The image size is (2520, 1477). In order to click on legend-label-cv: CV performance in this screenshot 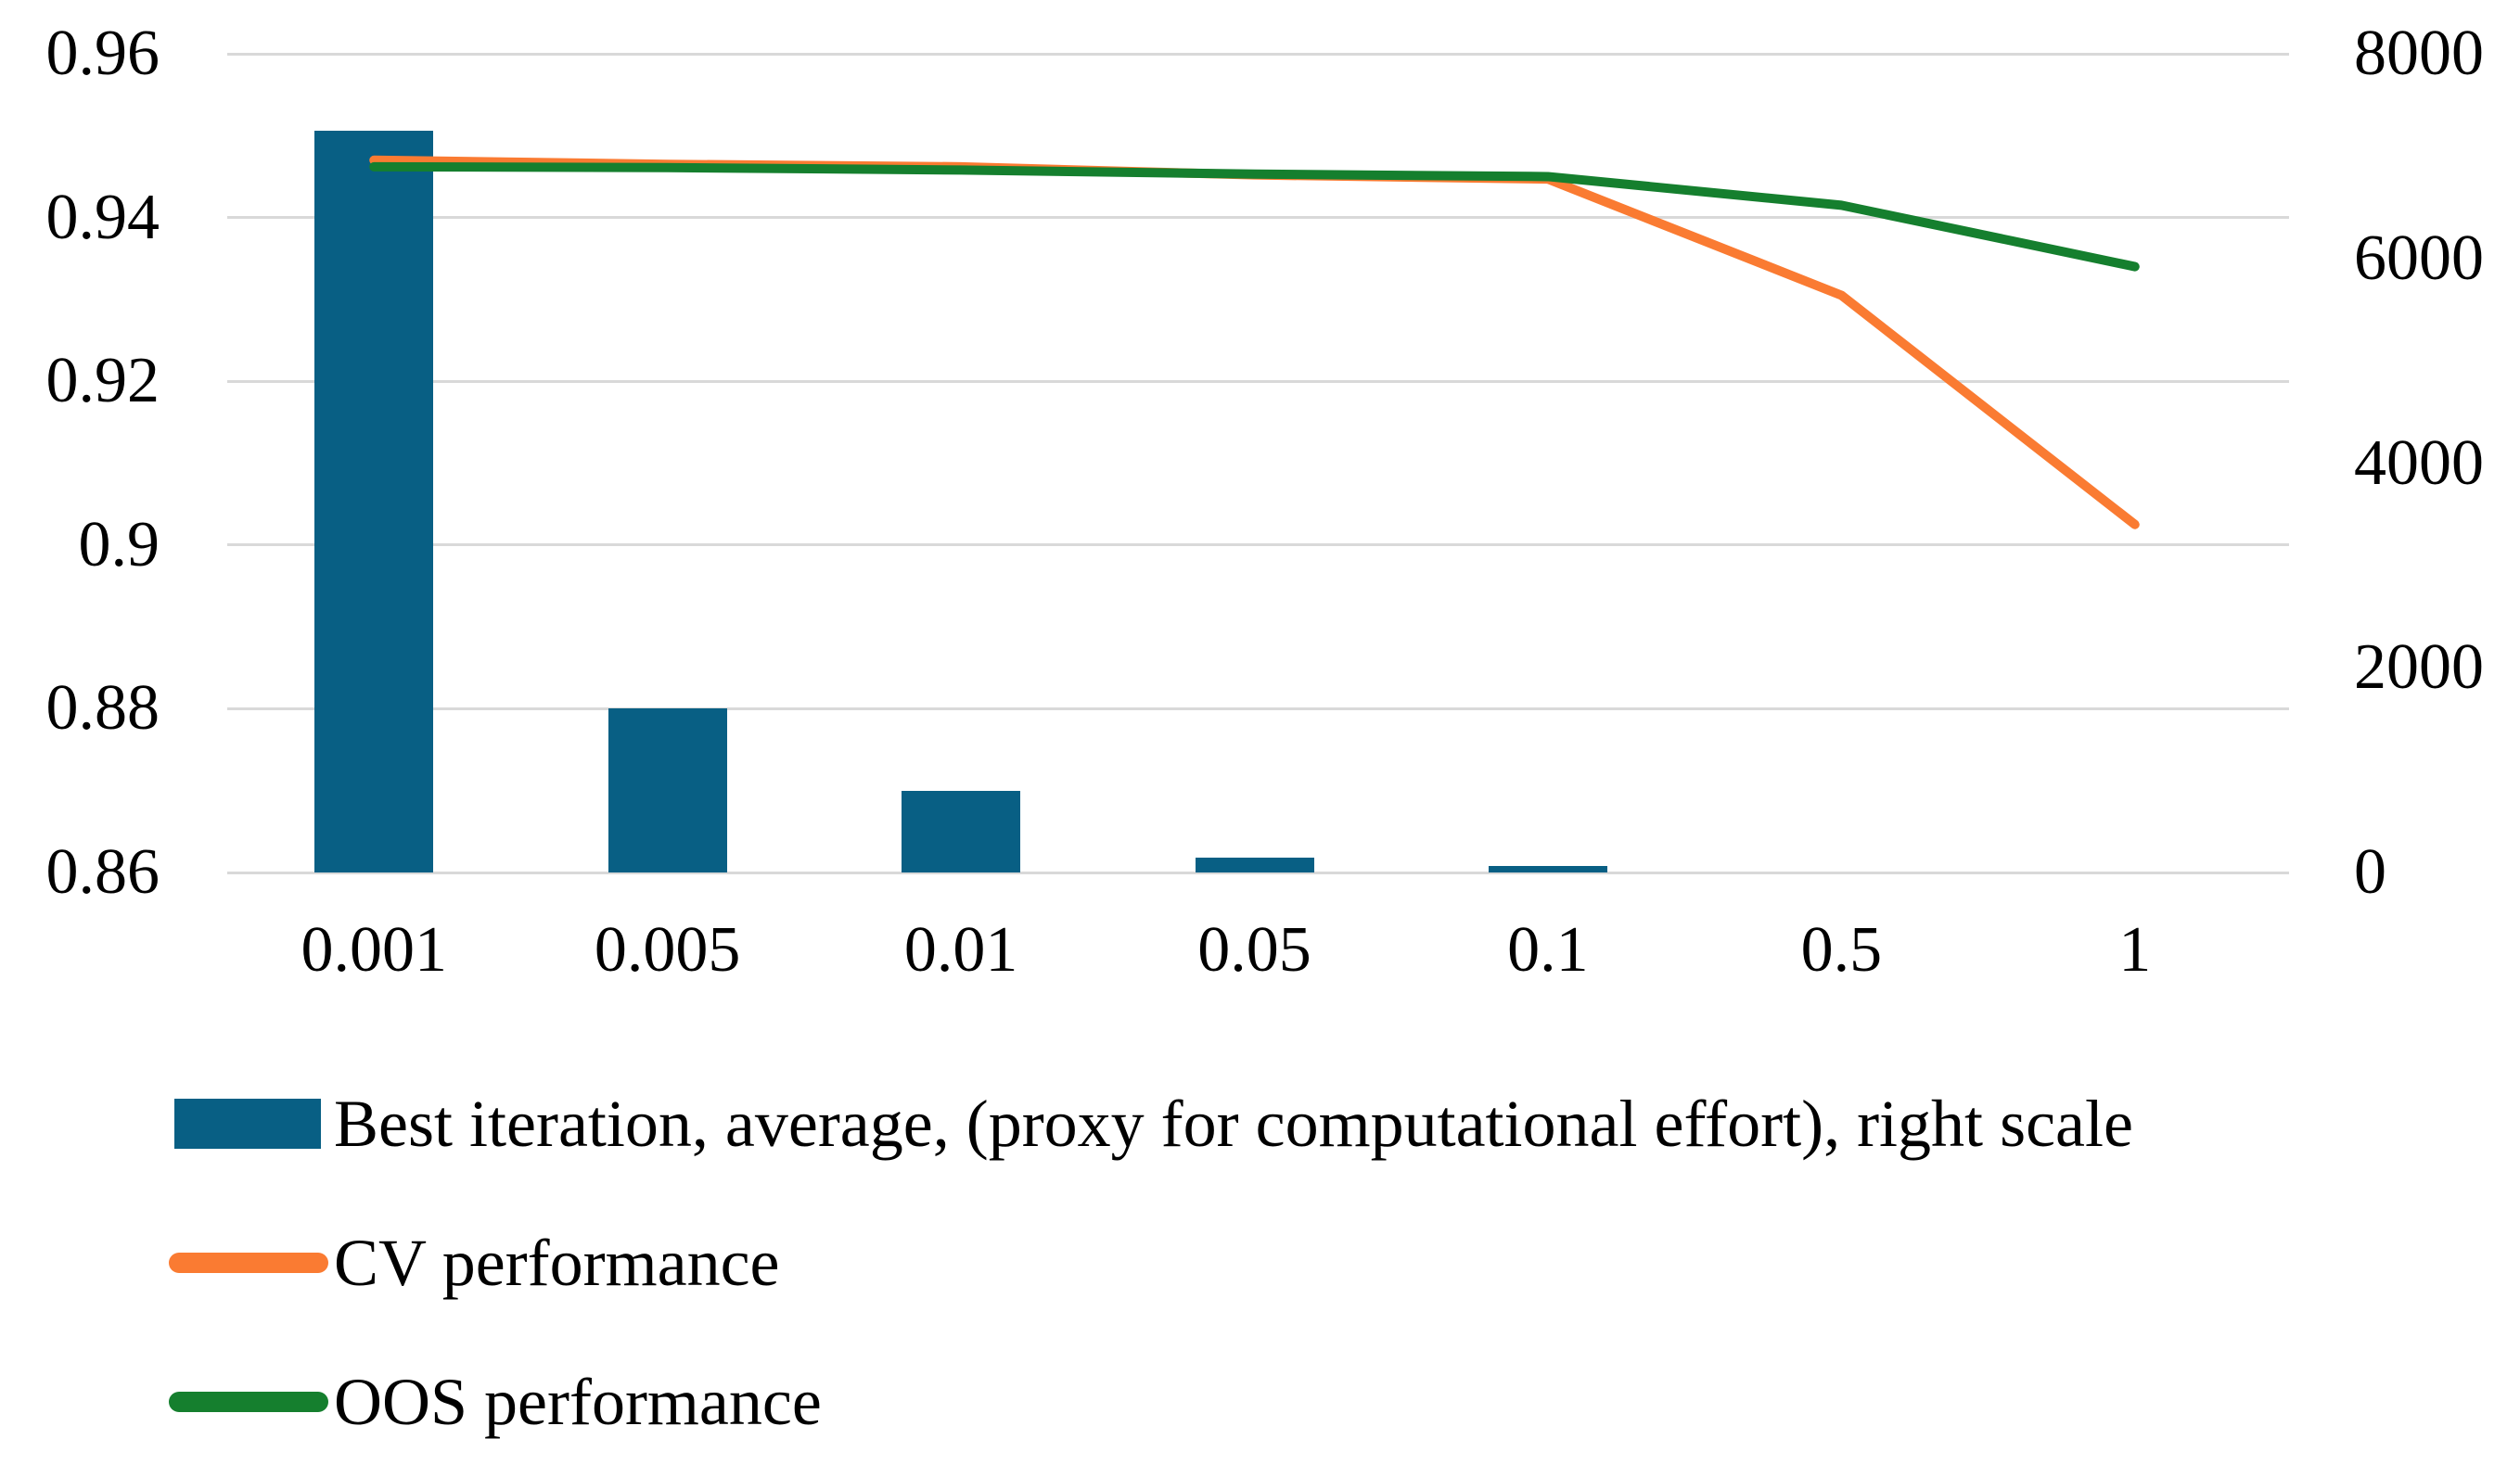, I will do `click(557, 1263)`.